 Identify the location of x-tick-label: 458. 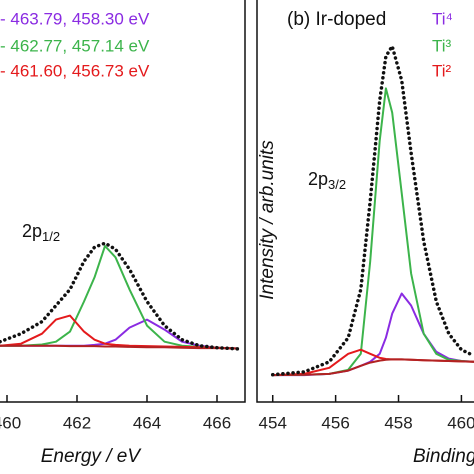
(398, 422).